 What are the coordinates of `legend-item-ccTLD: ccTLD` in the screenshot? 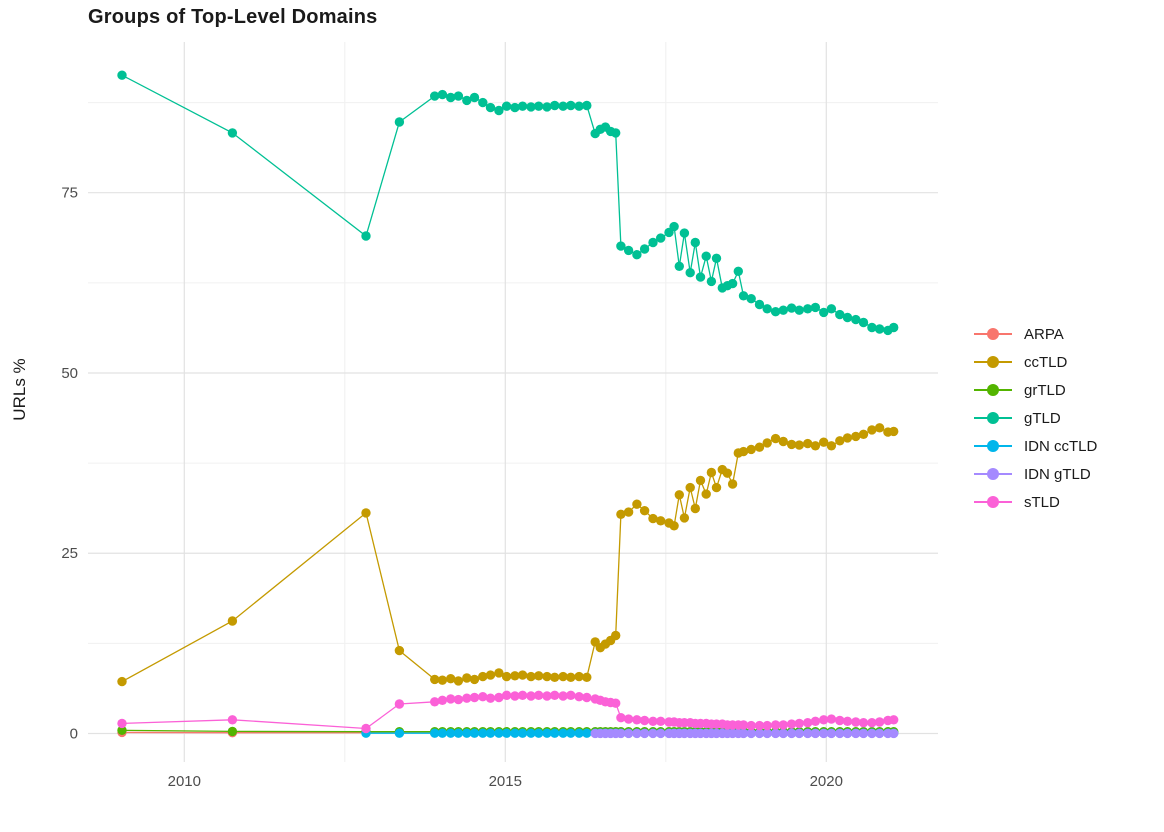 It's located at (1035, 362).